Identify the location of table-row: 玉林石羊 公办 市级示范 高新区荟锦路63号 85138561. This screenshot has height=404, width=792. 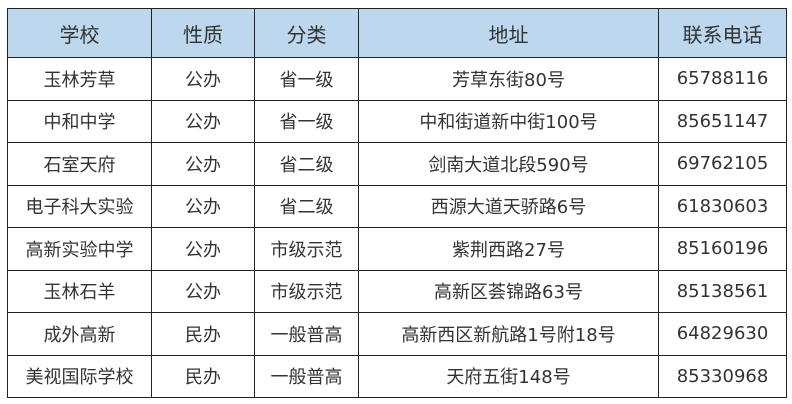
(397, 291).